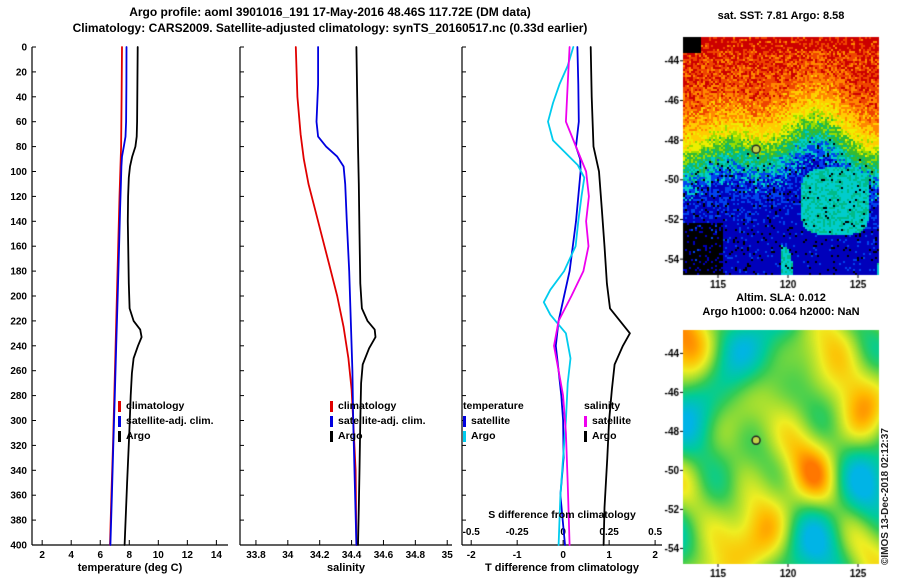 The width and height of the screenshot is (900, 580). What do you see at coordinates (320, 555) in the screenshot?
I see `svg-text: 34.2` at bounding box center [320, 555].